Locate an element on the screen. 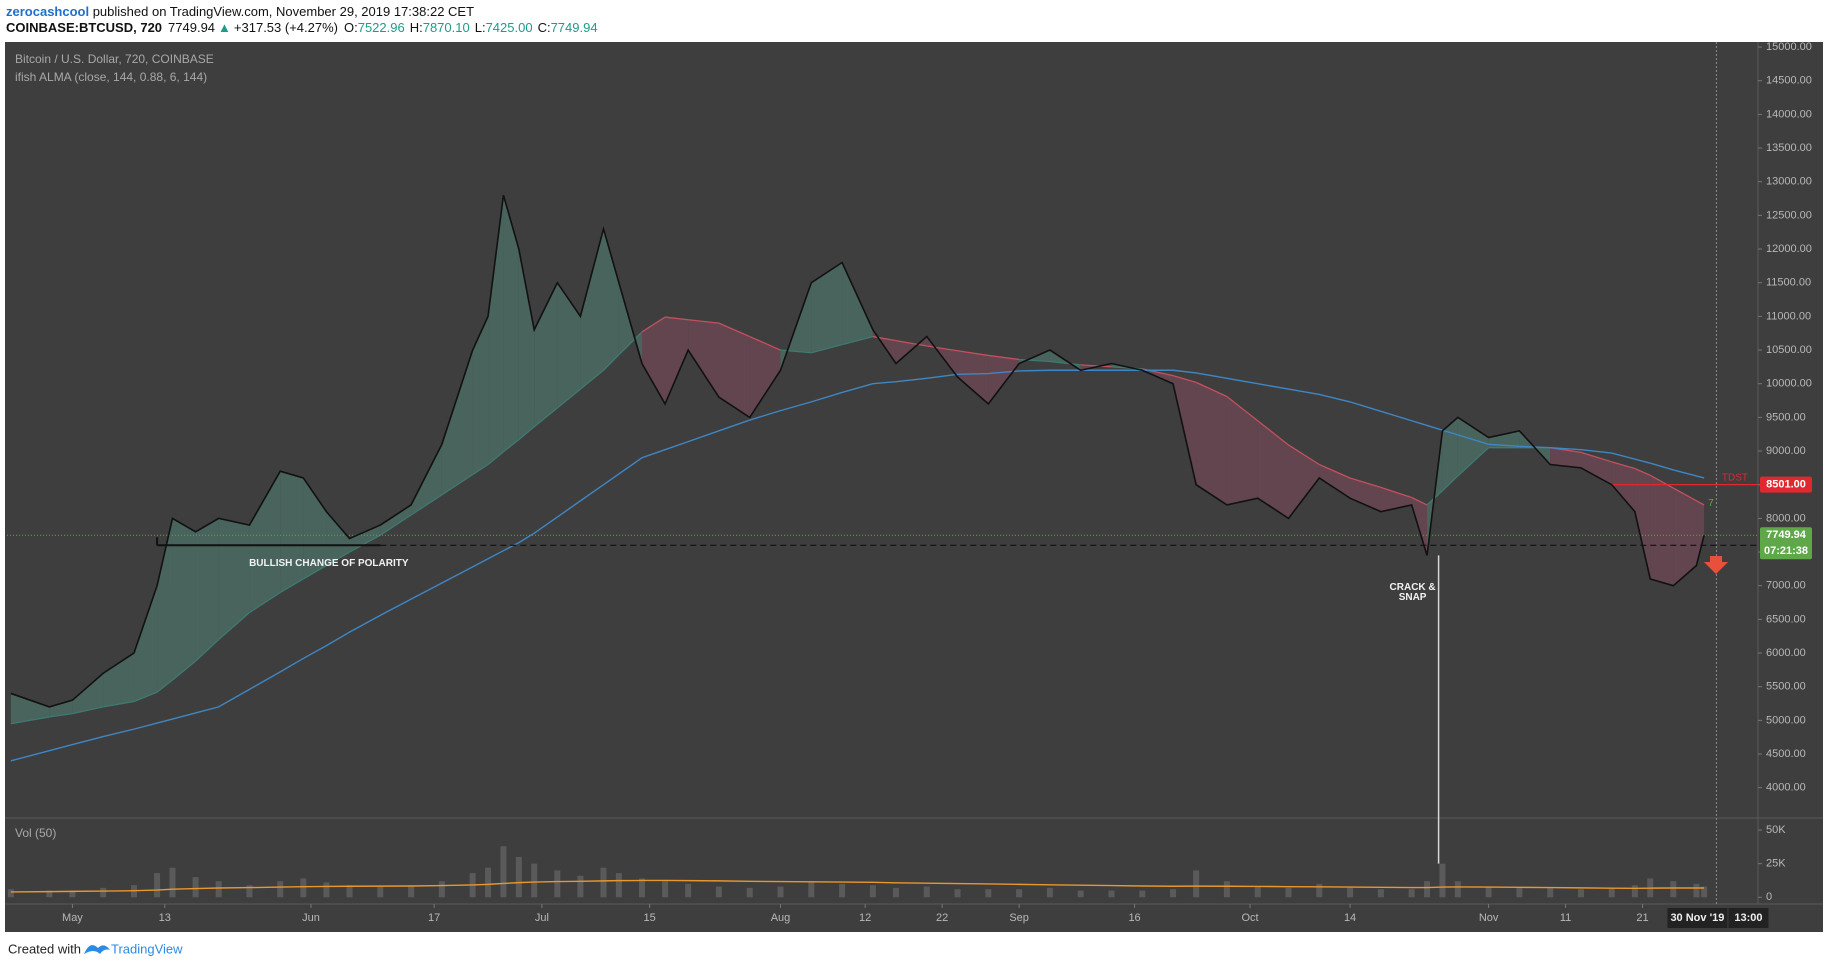  volume-tick-label: 50K is located at coordinates (1776, 830).